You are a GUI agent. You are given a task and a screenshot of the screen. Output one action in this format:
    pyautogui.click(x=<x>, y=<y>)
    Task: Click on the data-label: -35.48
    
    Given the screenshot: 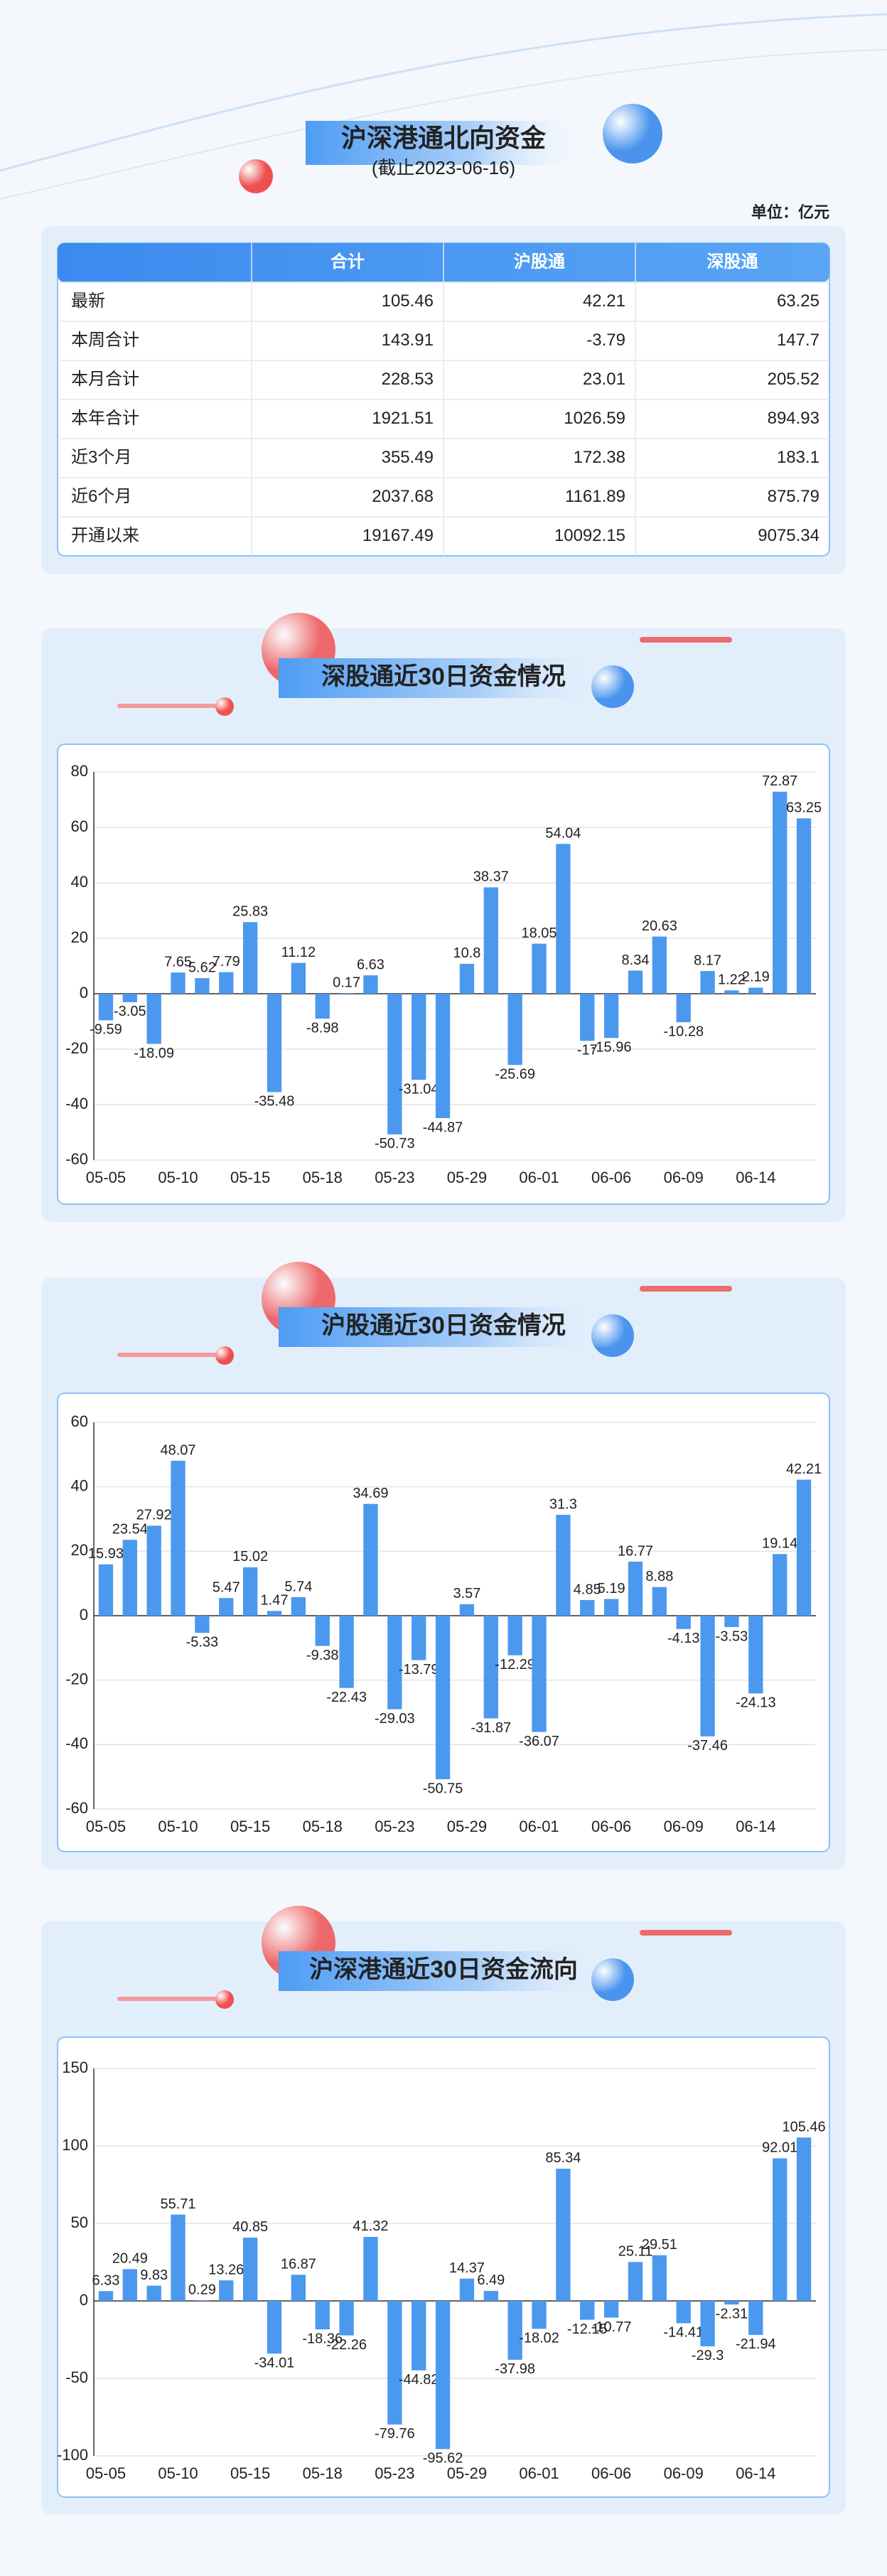 What is the action you would take?
    pyautogui.click(x=274, y=1102)
    